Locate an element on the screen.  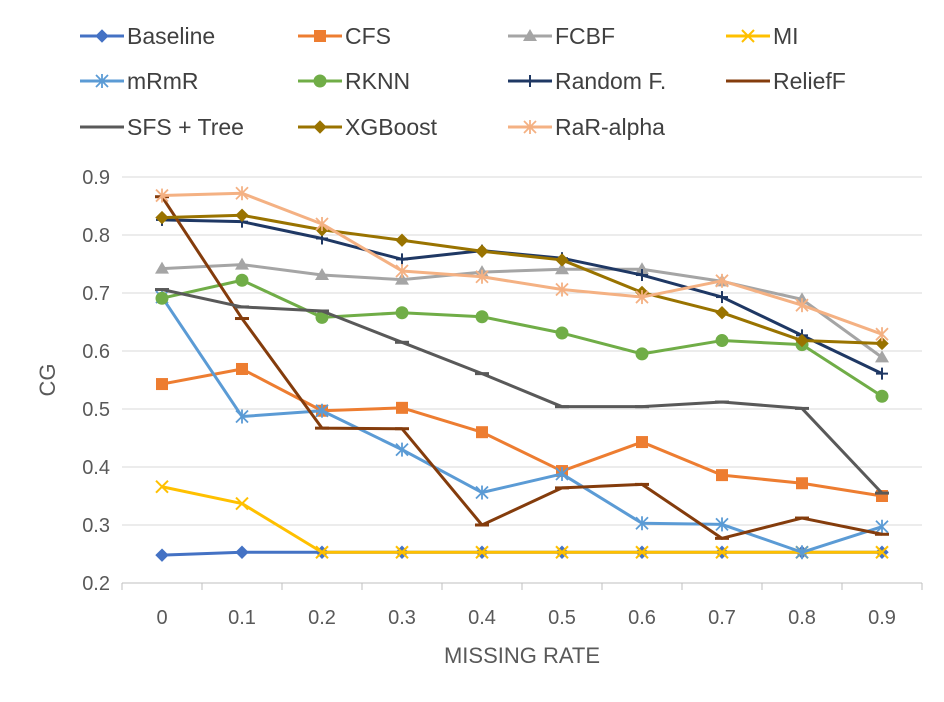
y-tick-label: 0.5 is located at coordinates (96, 410).